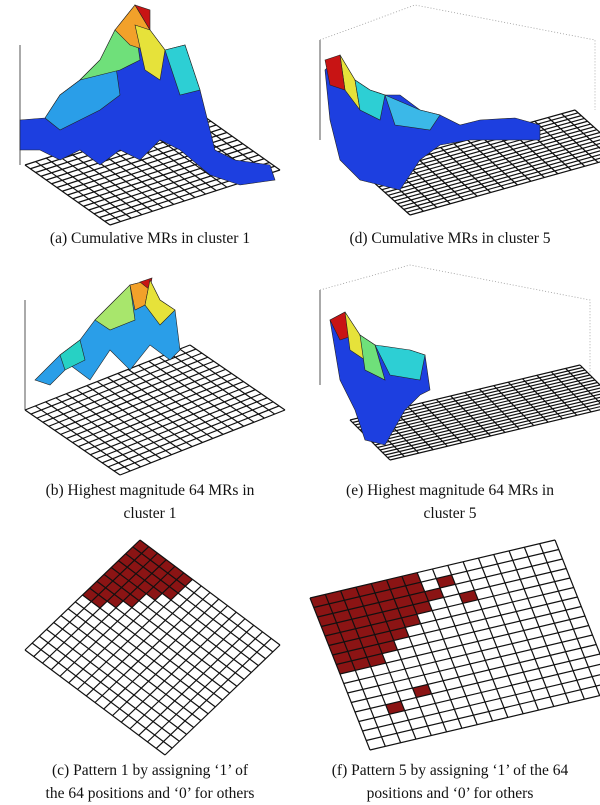 The image size is (600, 805). Describe the element at coordinates (450, 490) in the screenshot. I see `caption: (e) Highest magnitude 64 MRs in` at that location.